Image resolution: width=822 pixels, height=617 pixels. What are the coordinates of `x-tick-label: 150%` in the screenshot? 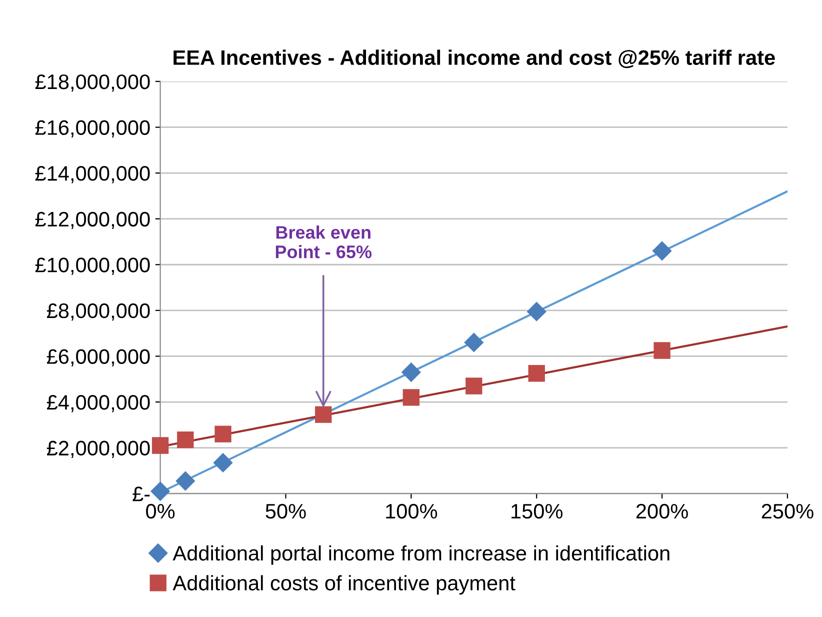 It's located at (537, 511).